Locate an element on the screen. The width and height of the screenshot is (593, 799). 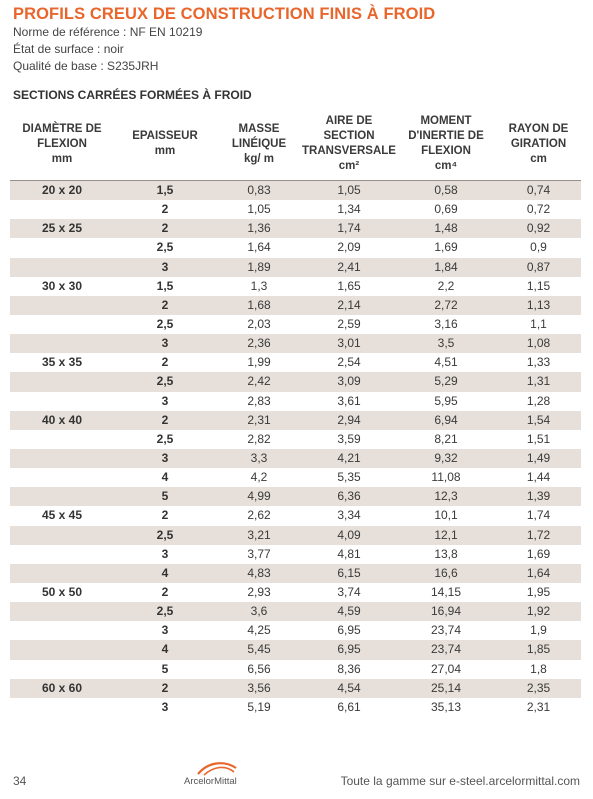
cell-aire: 2,09 is located at coordinates (349, 247).